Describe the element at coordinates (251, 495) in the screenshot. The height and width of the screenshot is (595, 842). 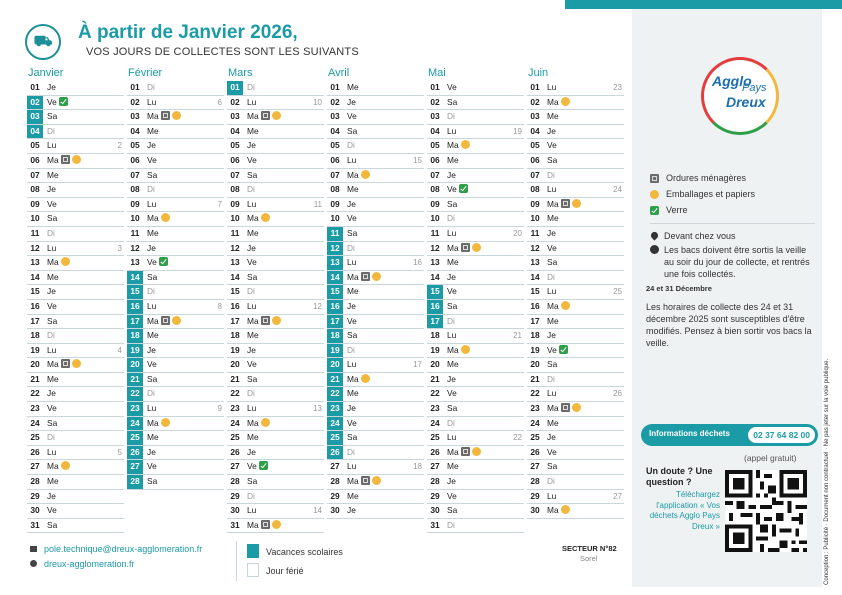
I see `day-name: Di` at that location.